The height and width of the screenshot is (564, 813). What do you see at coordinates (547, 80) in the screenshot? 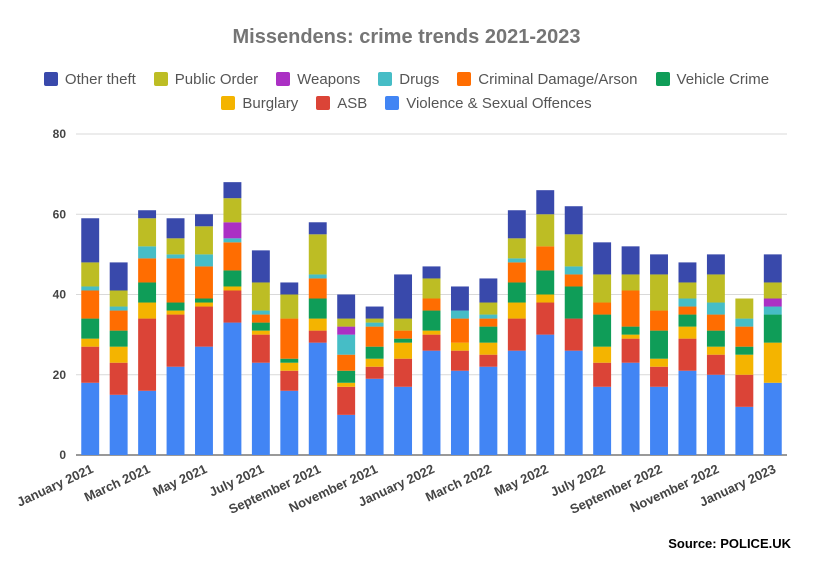
I see `legend-item-criminal-damage-arson: Criminal Damage/Arson` at bounding box center [547, 80].